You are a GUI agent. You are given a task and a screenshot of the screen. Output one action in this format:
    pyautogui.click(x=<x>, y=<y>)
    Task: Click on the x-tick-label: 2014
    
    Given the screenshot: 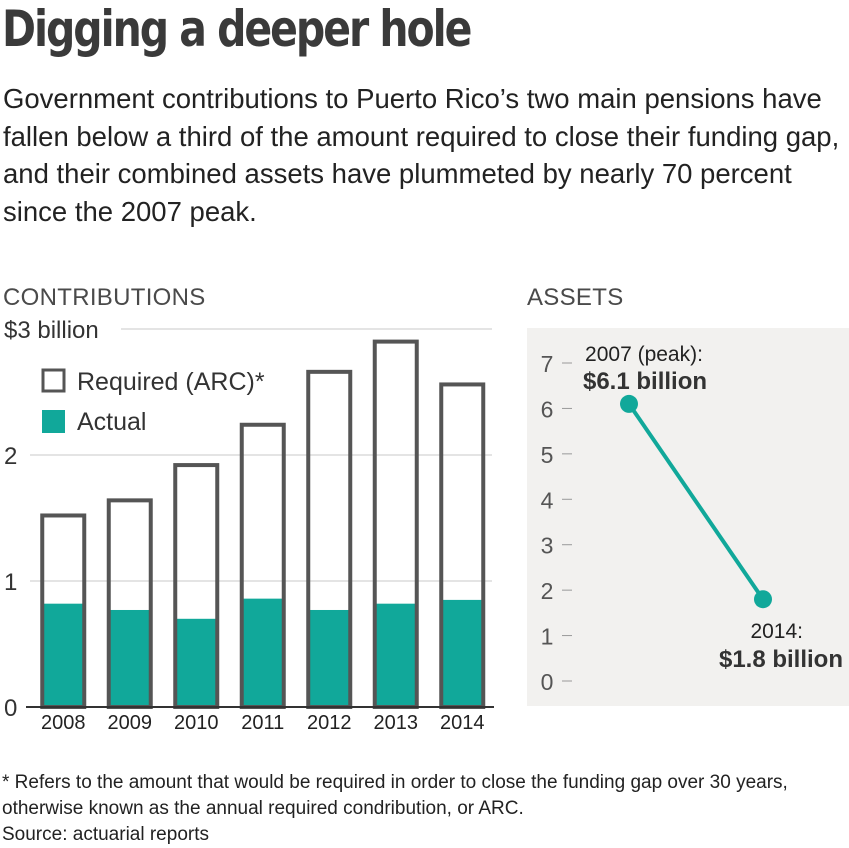 What is the action you would take?
    pyautogui.click(x=462, y=723)
    